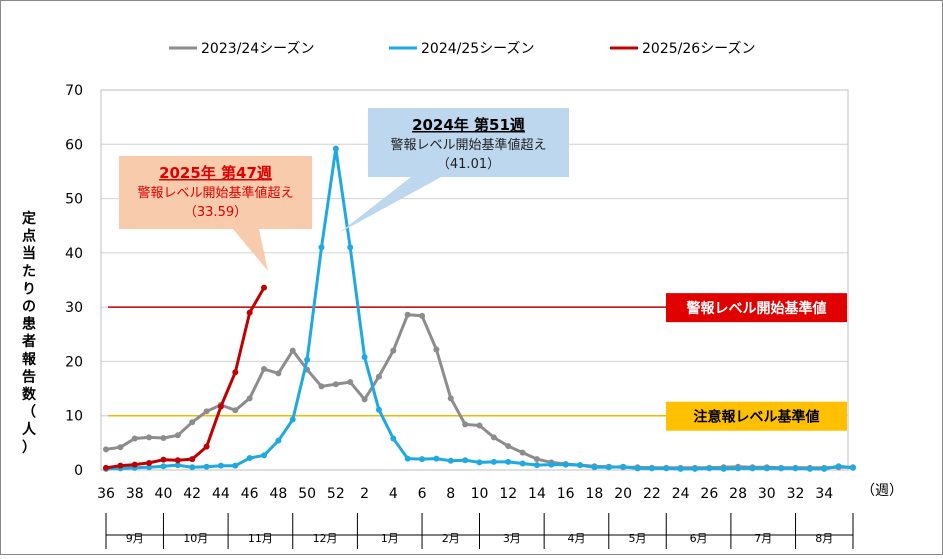 This screenshot has height=559, width=943. I want to click on x-tick-label: 26, so click(709, 494).